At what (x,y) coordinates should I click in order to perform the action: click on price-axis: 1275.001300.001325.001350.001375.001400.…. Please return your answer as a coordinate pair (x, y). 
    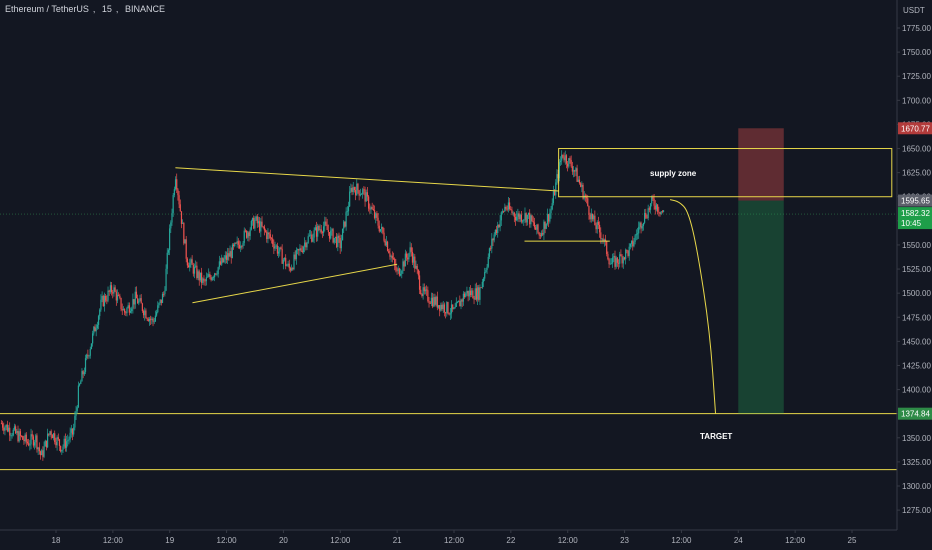
    Looking at the image, I should click on (913, 265).